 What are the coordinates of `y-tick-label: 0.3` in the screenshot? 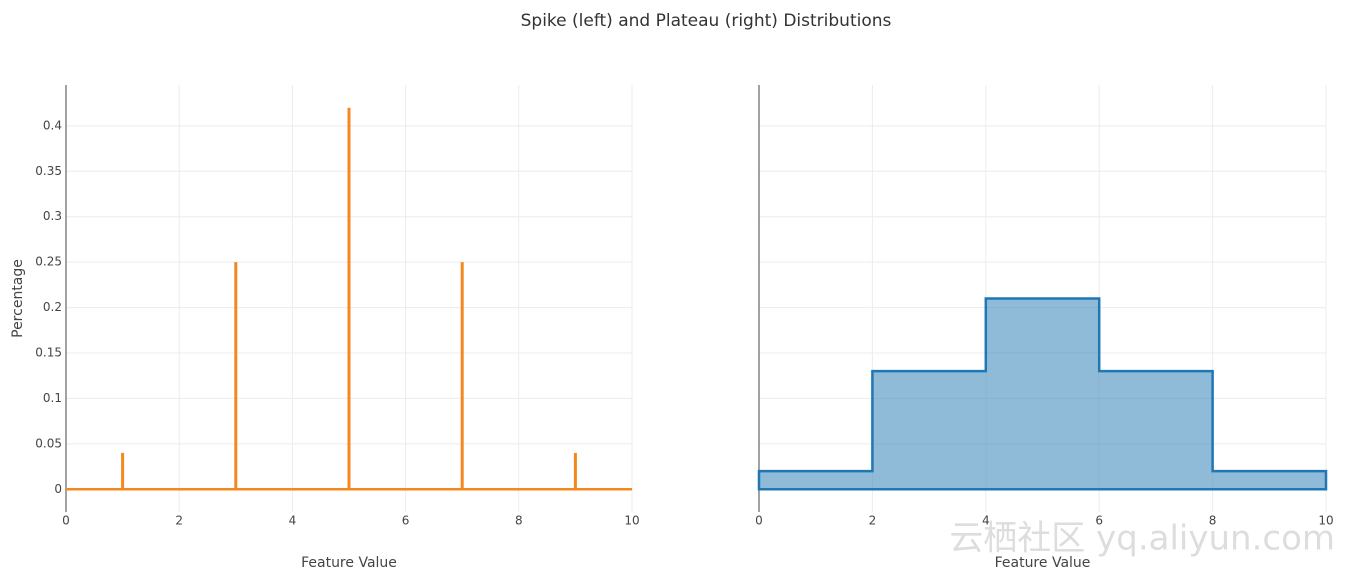 It's located at (52, 216).